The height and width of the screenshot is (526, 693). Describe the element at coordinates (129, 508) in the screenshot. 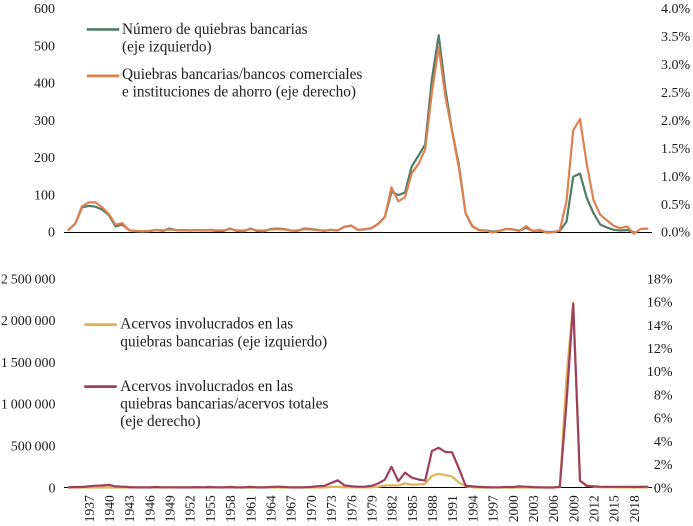

I see `svg-text: 1943` at that location.